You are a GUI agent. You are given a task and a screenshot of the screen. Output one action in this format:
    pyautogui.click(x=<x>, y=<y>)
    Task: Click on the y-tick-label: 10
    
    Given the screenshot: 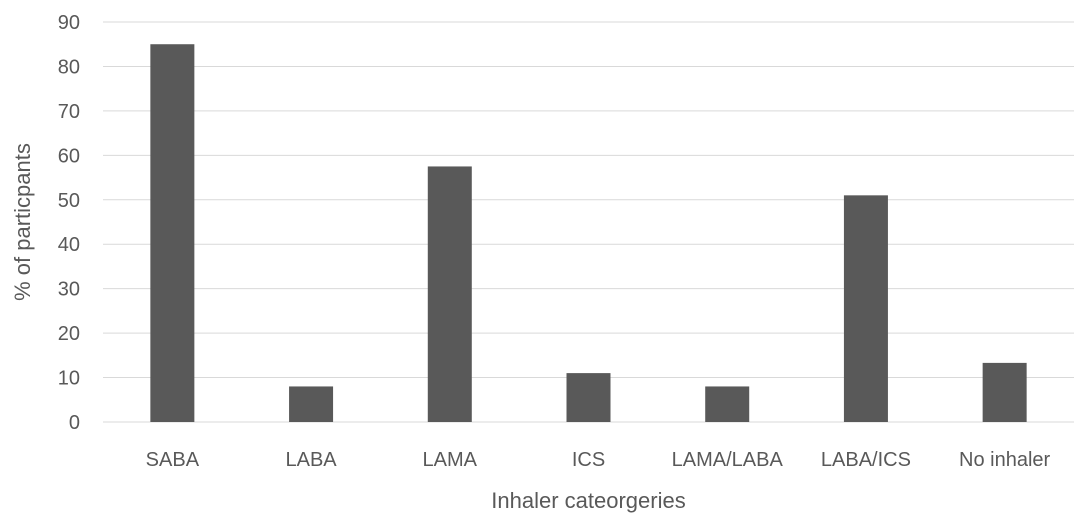 What is the action you would take?
    pyautogui.click(x=69, y=379)
    